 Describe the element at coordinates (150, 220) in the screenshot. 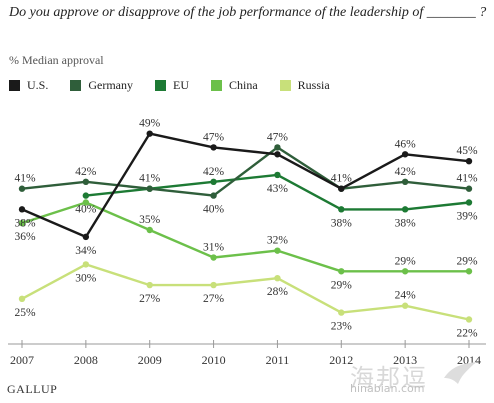

I see `data-label: 35%` at that location.